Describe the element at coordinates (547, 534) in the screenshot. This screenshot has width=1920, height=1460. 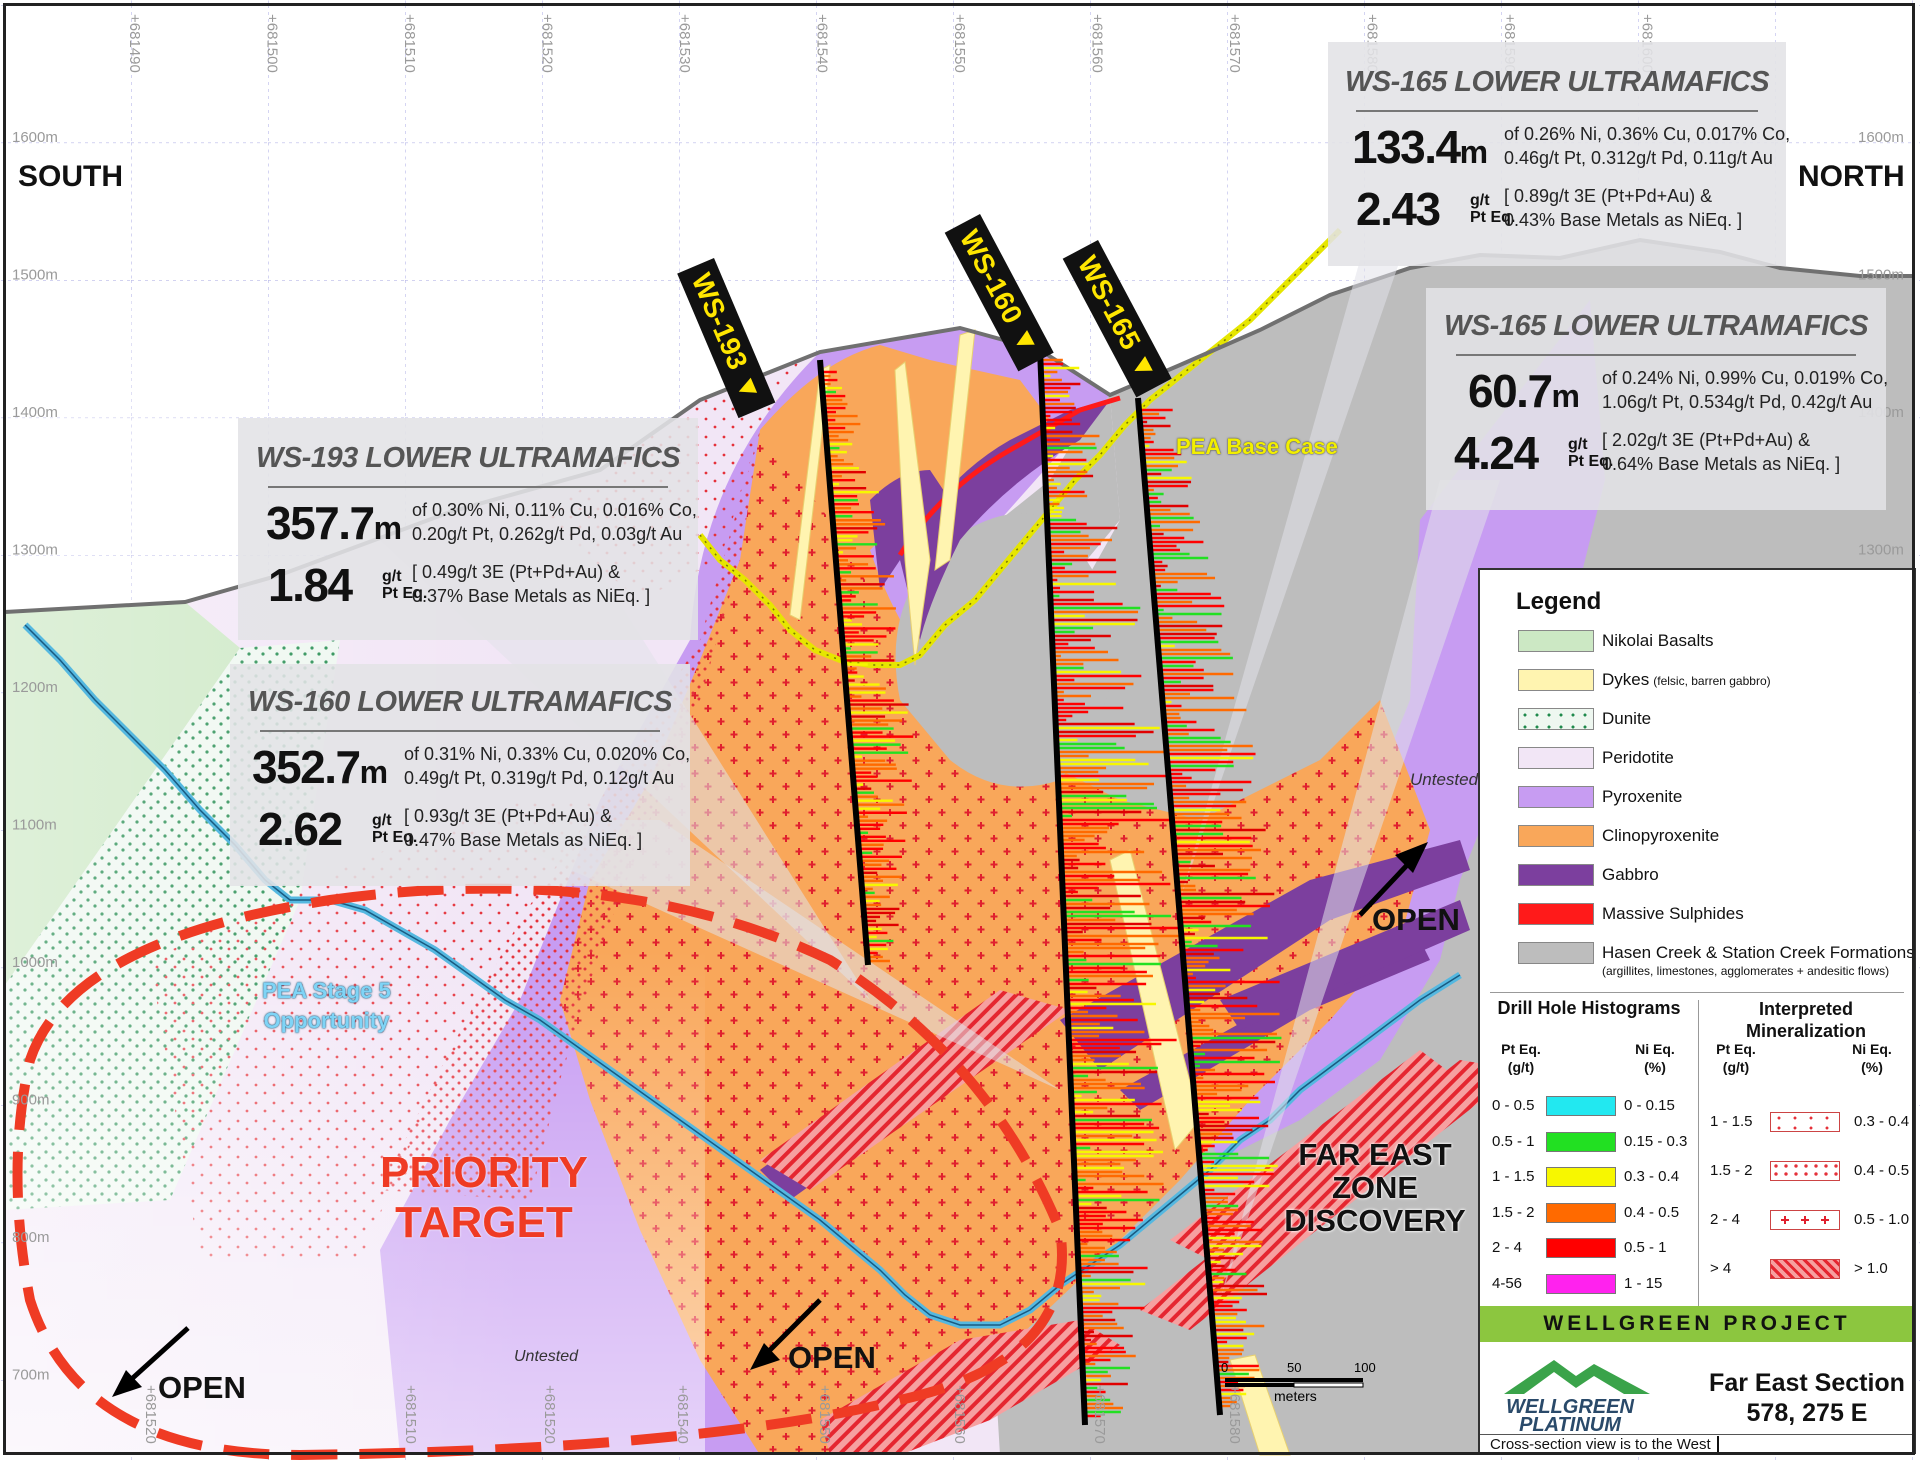
I see `callout-line2: 0.20g/t Pt, 0.262g/t Pd, 0.03g/t Au` at that location.